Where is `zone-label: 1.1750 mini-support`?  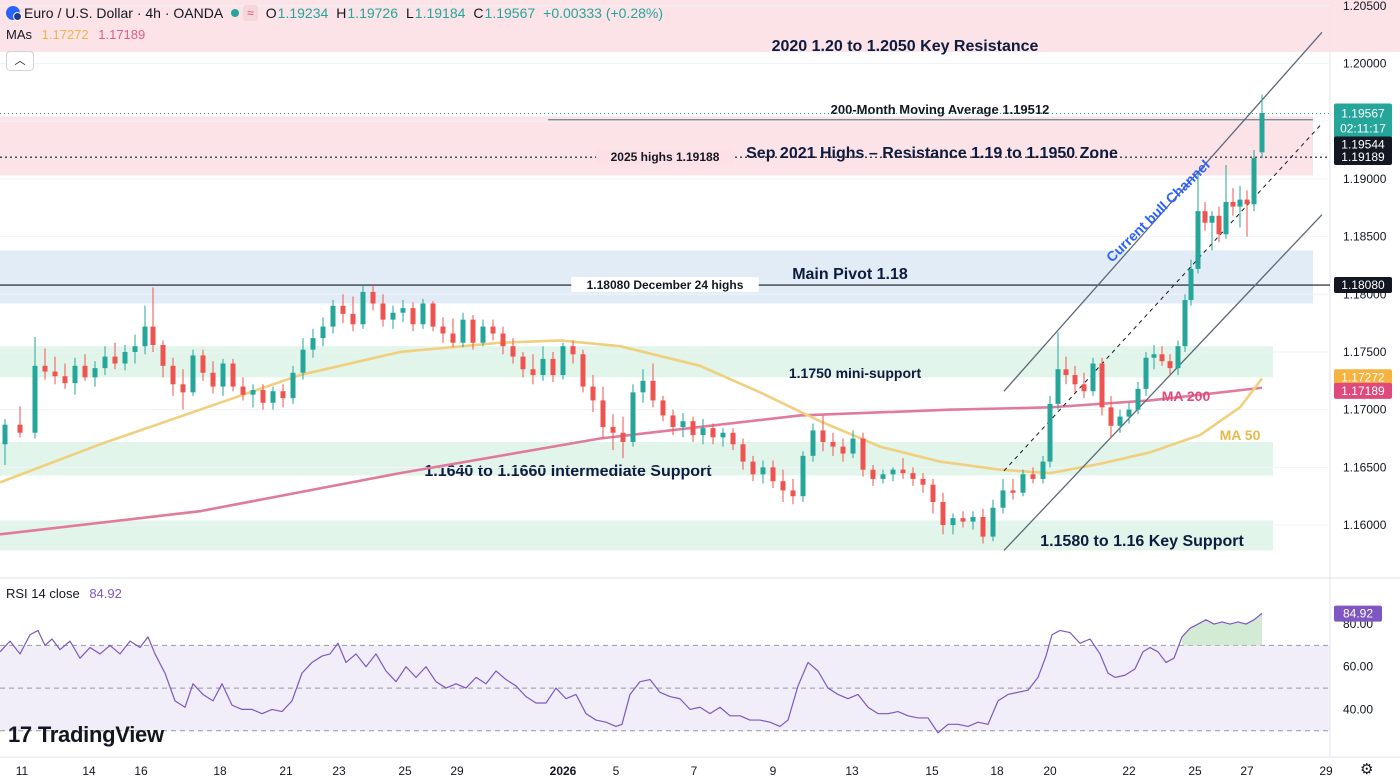 zone-label: 1.1750 mini-support is located at coordinates (855, 373).